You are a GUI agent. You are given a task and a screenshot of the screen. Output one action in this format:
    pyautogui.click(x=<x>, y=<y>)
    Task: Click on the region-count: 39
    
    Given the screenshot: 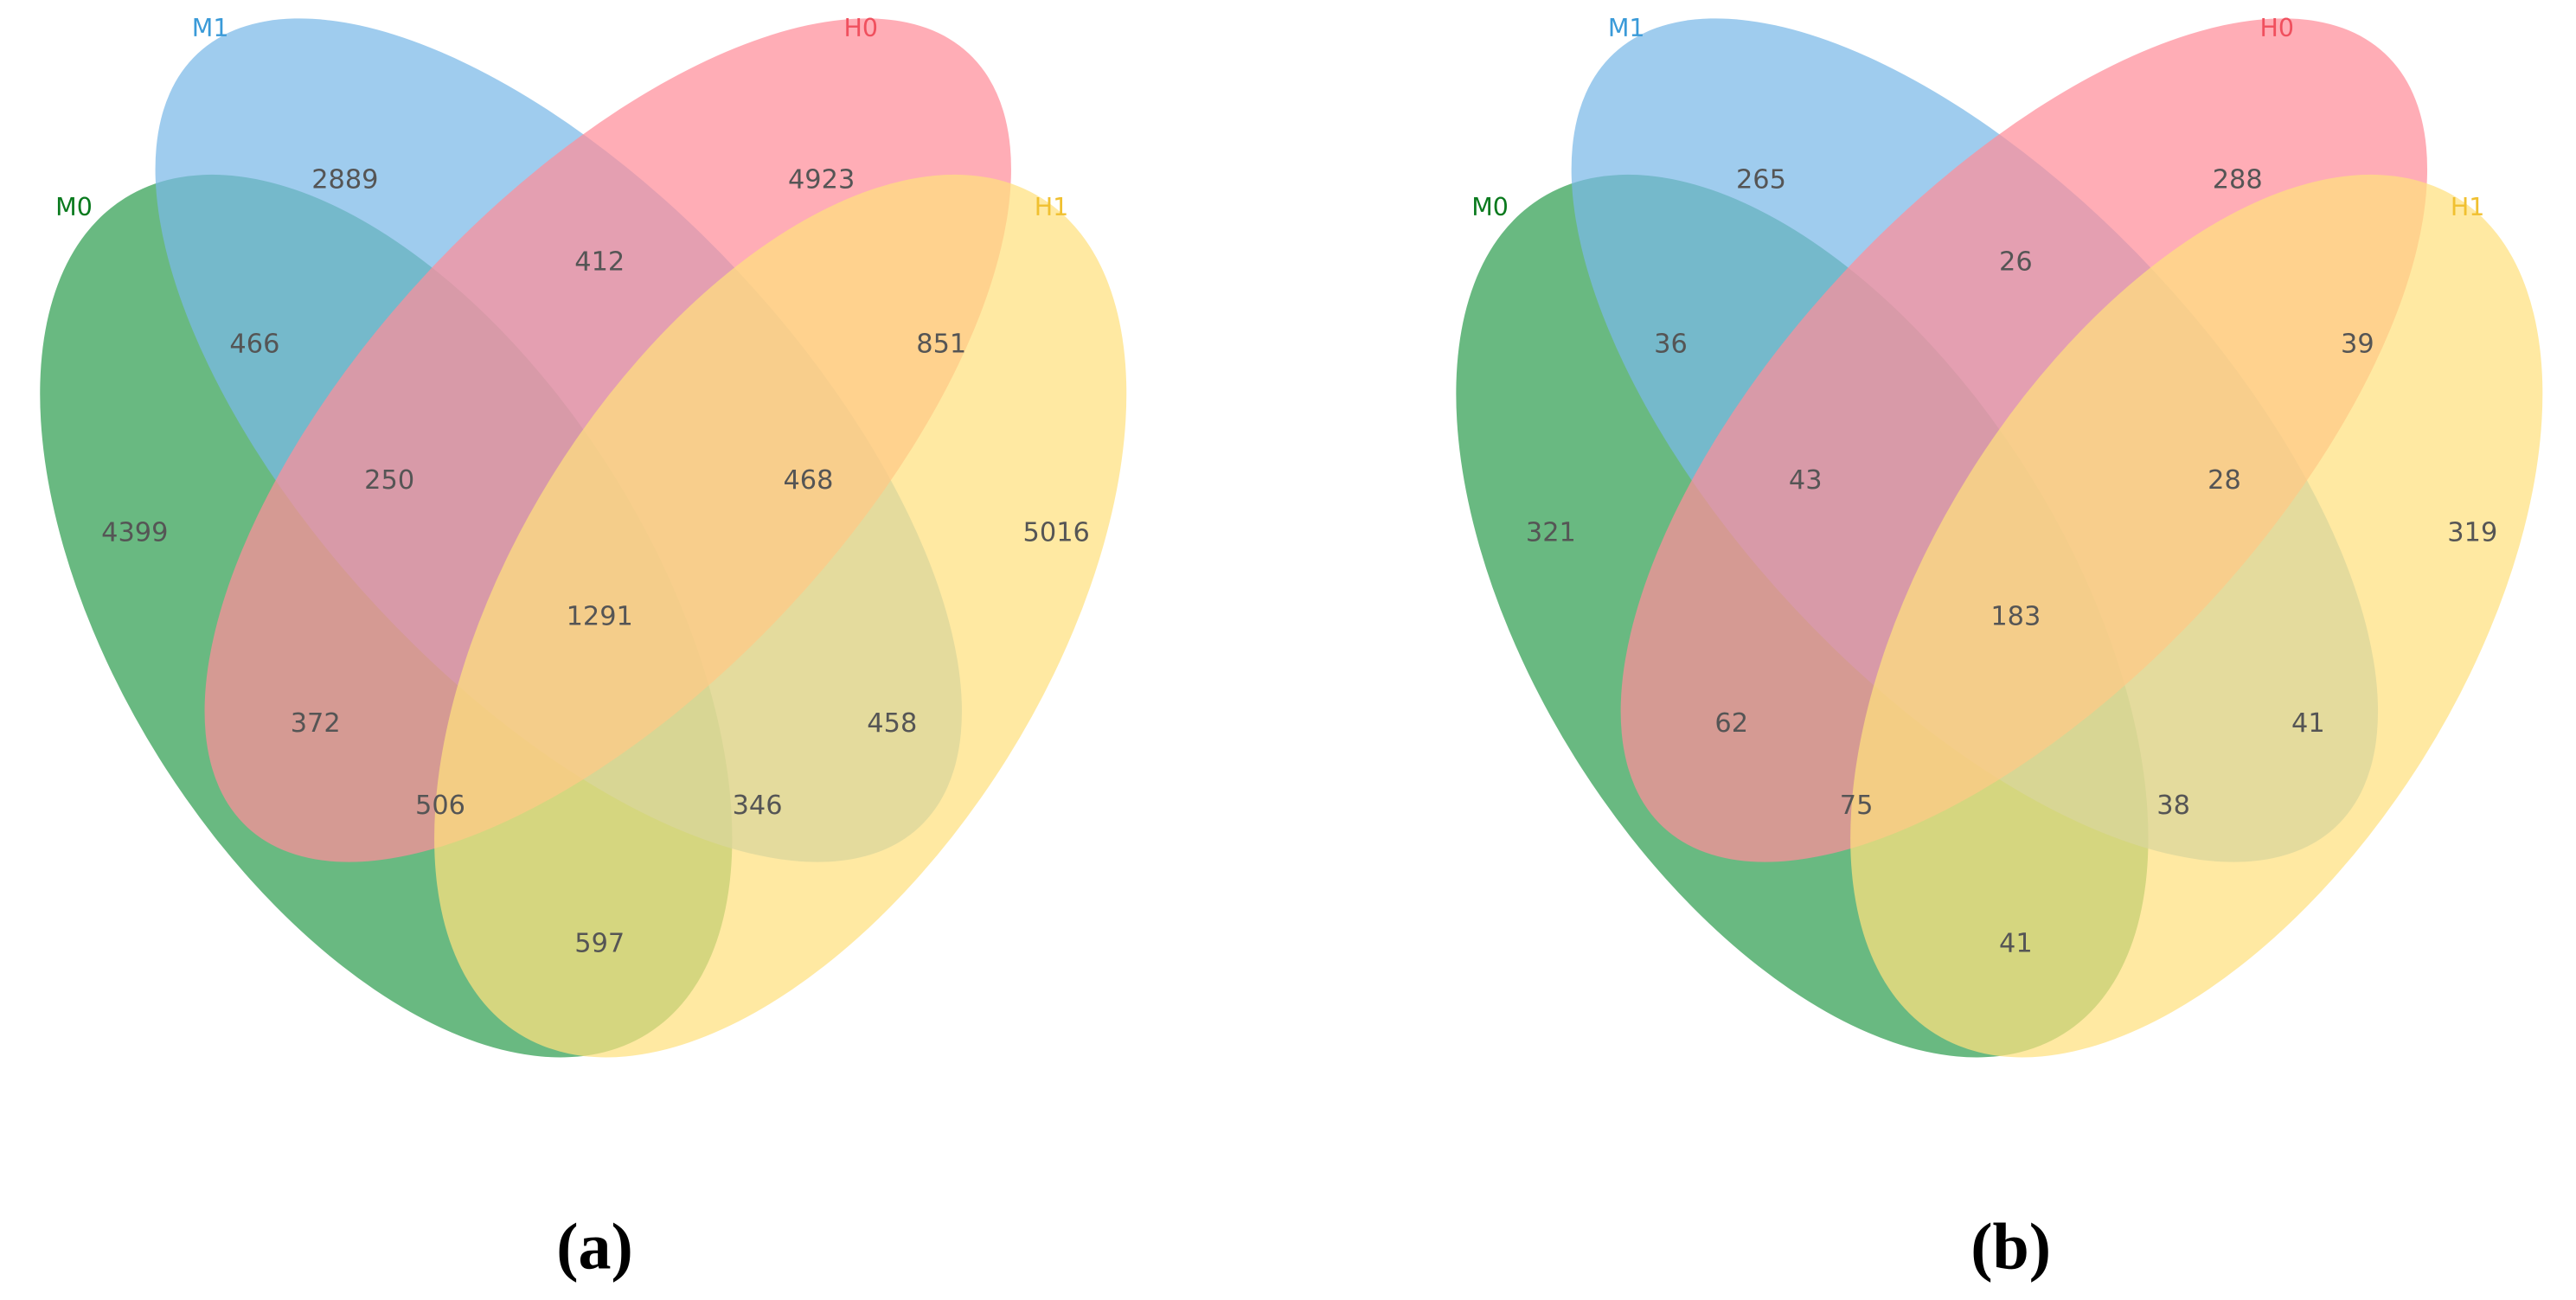 What is the action you would take?
    pyautogui.click(x=2357, y=344)
    